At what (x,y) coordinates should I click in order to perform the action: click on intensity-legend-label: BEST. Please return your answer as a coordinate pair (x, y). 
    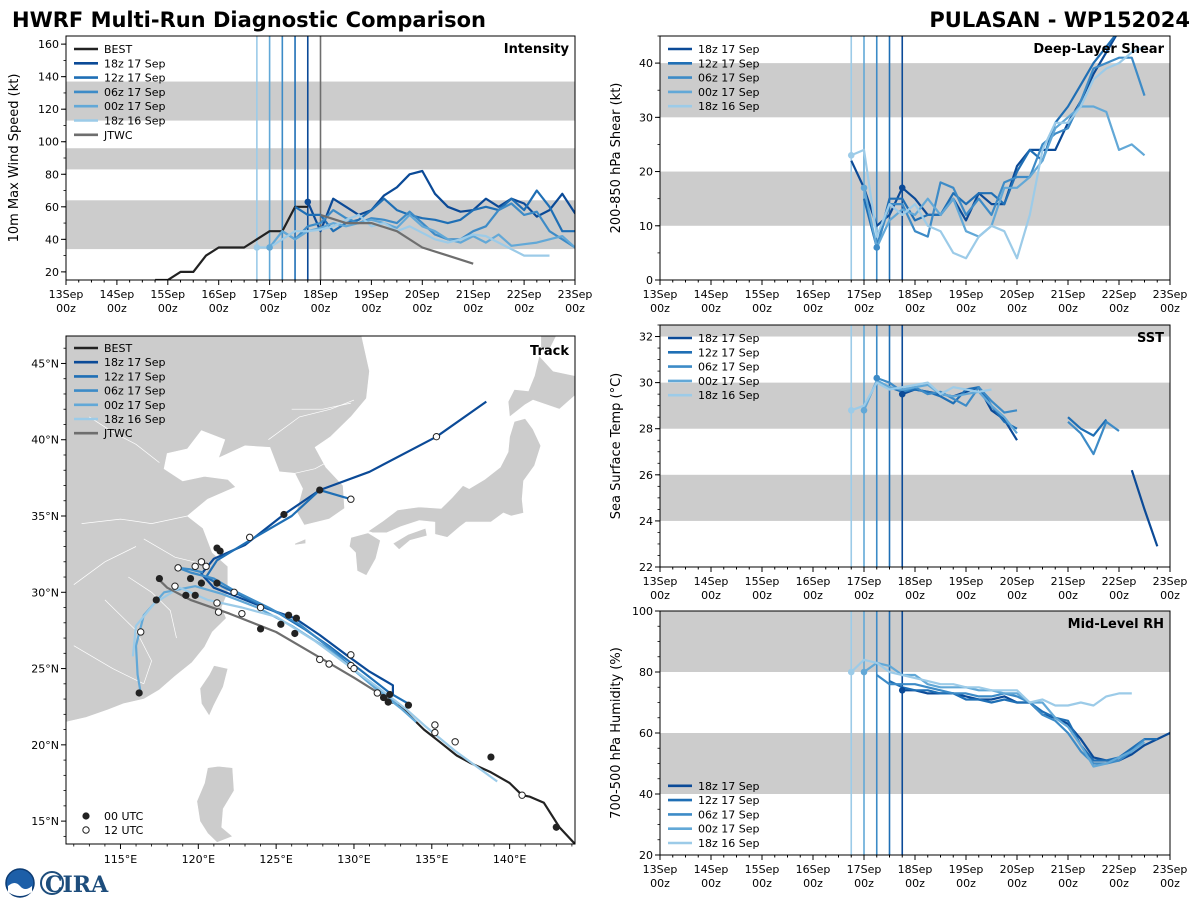
    Looking at the image, I should click on (118, 49).